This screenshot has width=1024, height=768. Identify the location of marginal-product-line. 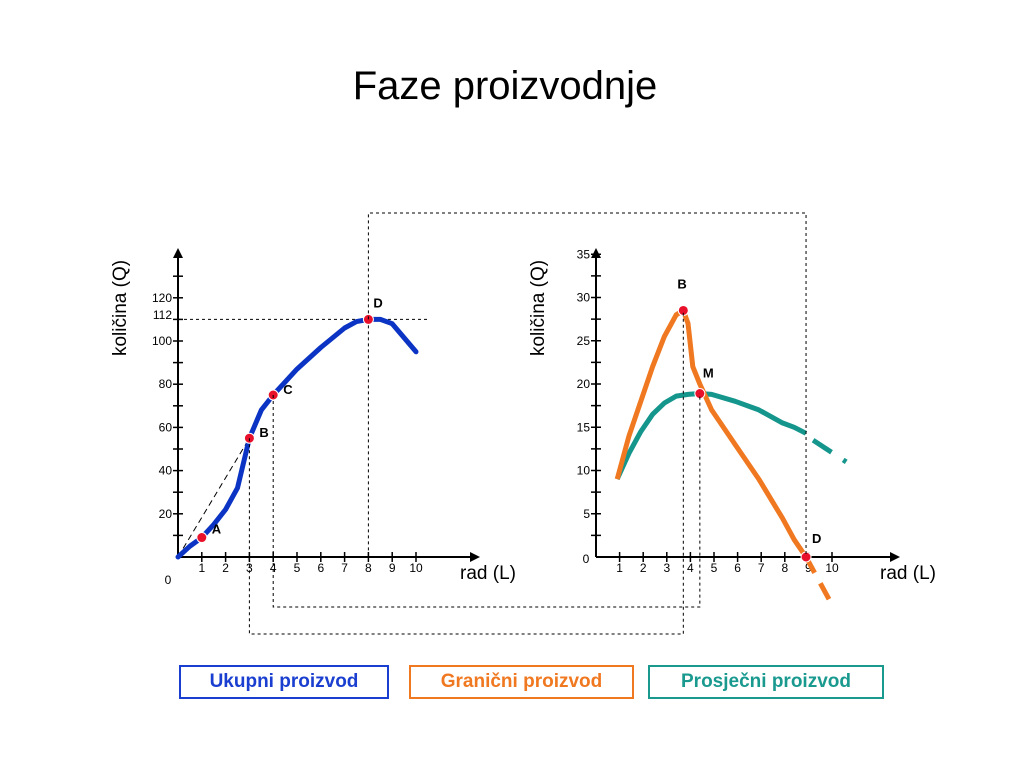
(711, 433).